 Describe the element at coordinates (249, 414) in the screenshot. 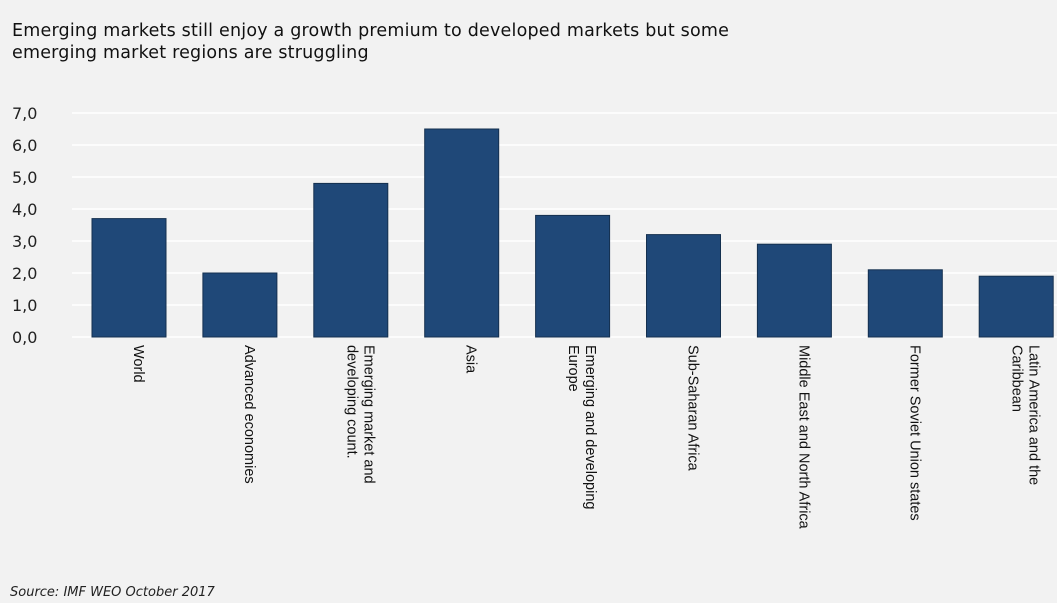

I see `x-tick-label: Advanced economies` at that location.